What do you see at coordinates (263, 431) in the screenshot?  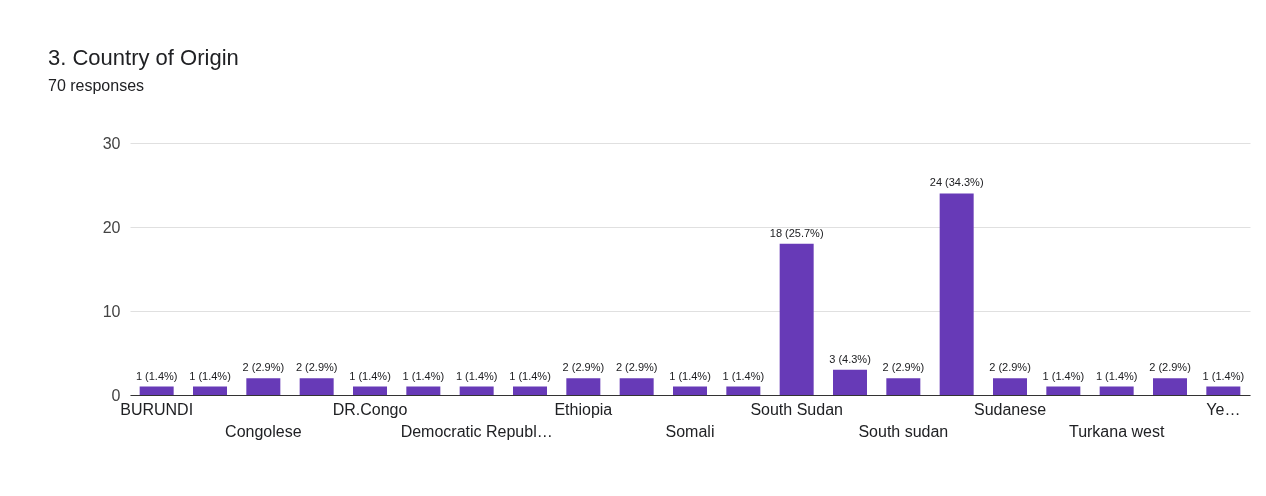 I see `x-tick-label: Congolese` at bounding box center [263, 431].